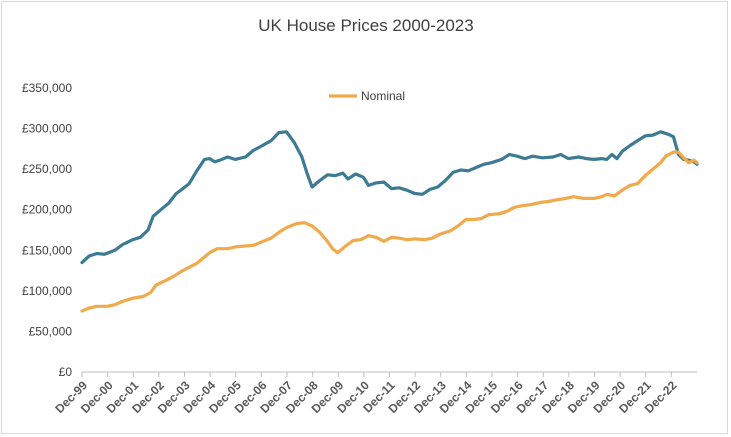  Describe the element at coordinates (47, 291) in the screenshot. I see `y-tick-label: £100,000` at that location.